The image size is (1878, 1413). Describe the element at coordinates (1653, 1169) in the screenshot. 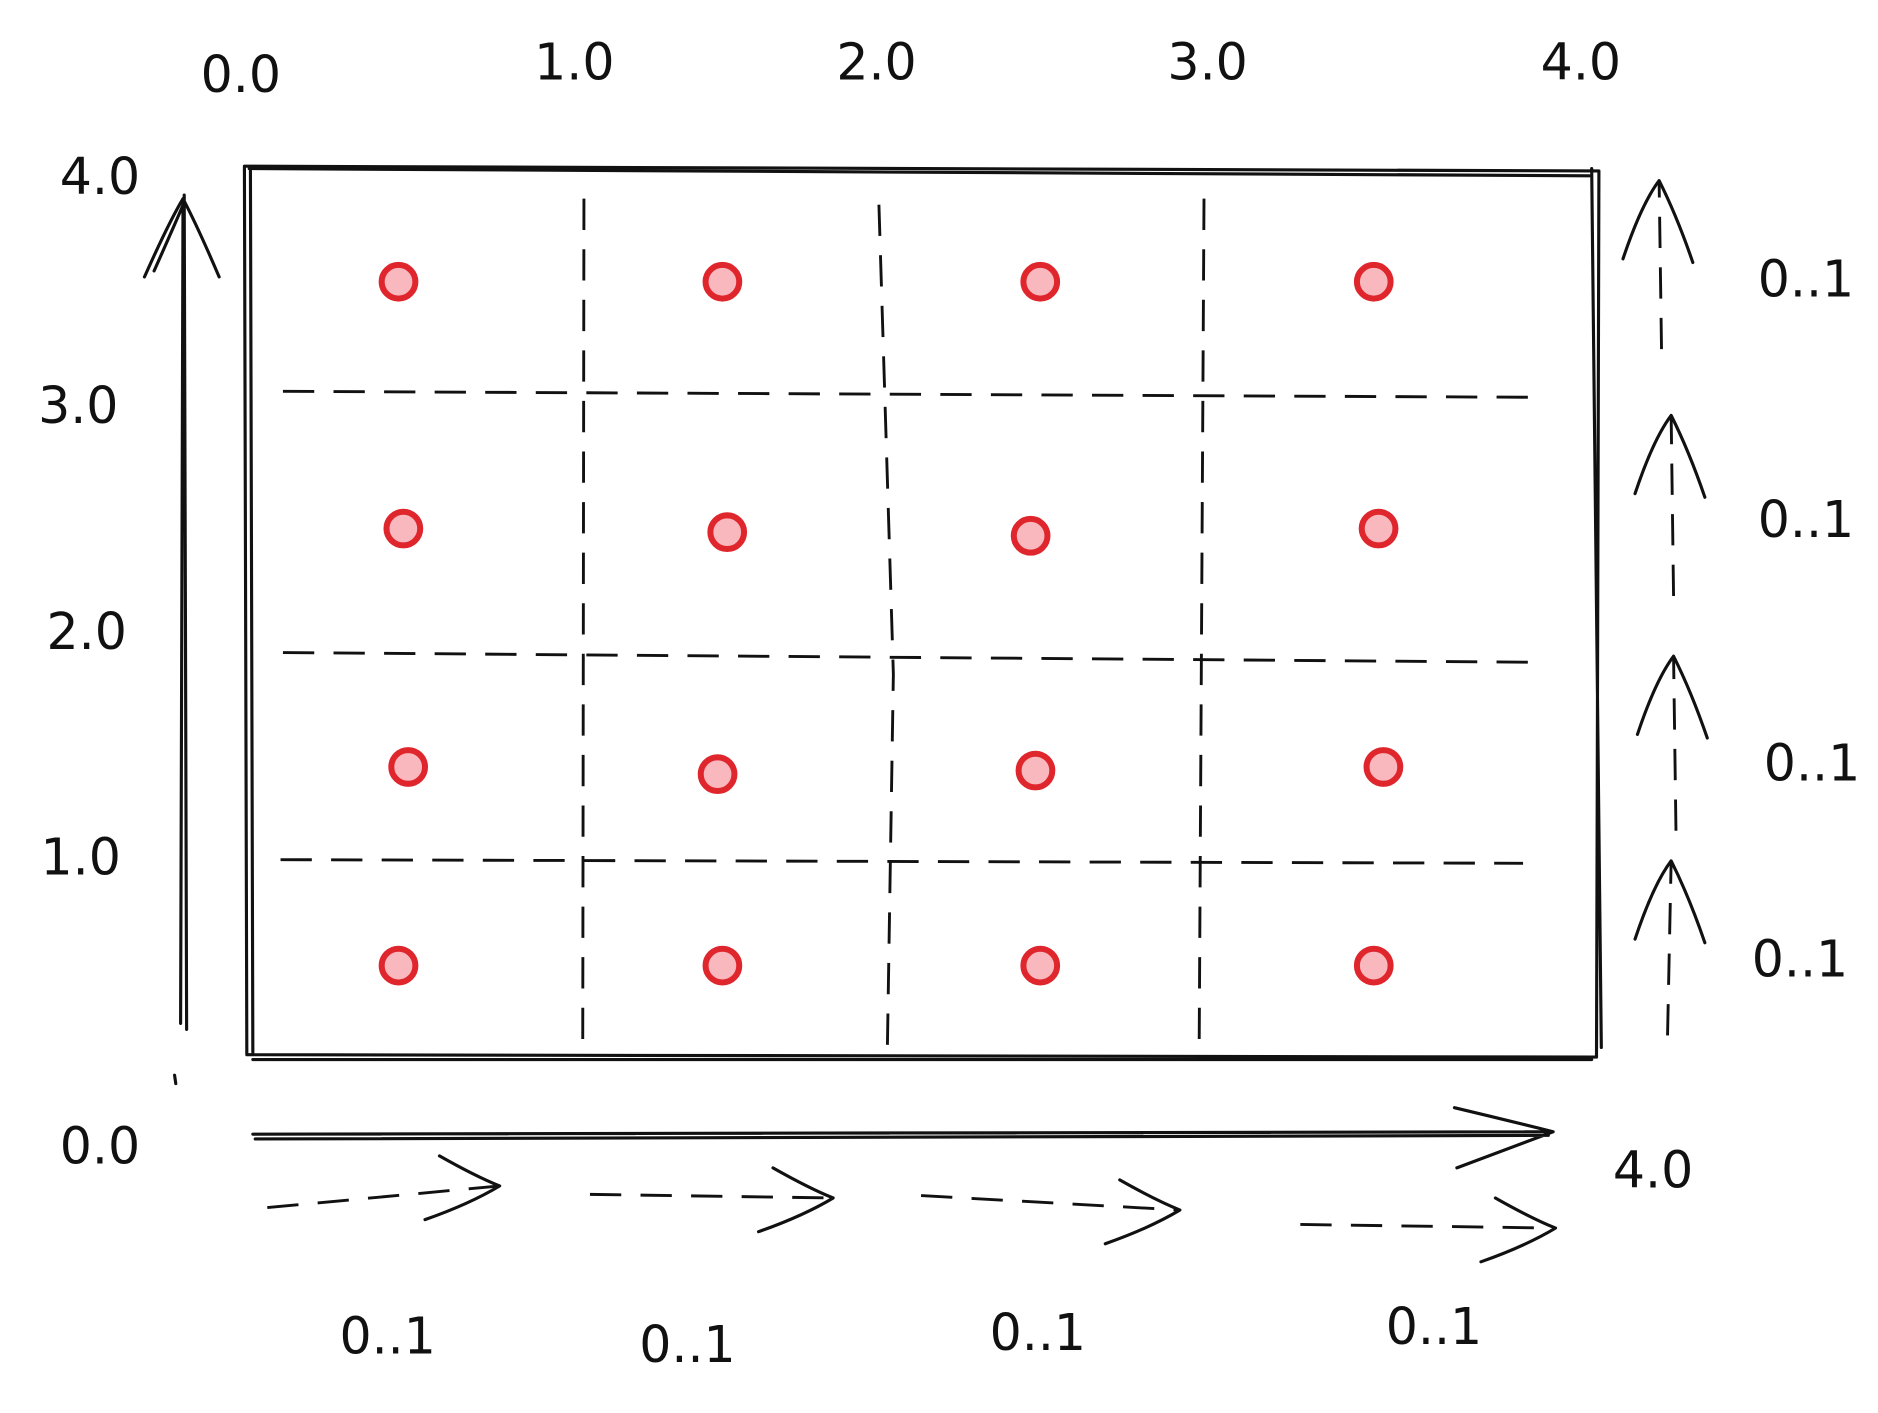

I see `bottom-end: 4.0` at that location.